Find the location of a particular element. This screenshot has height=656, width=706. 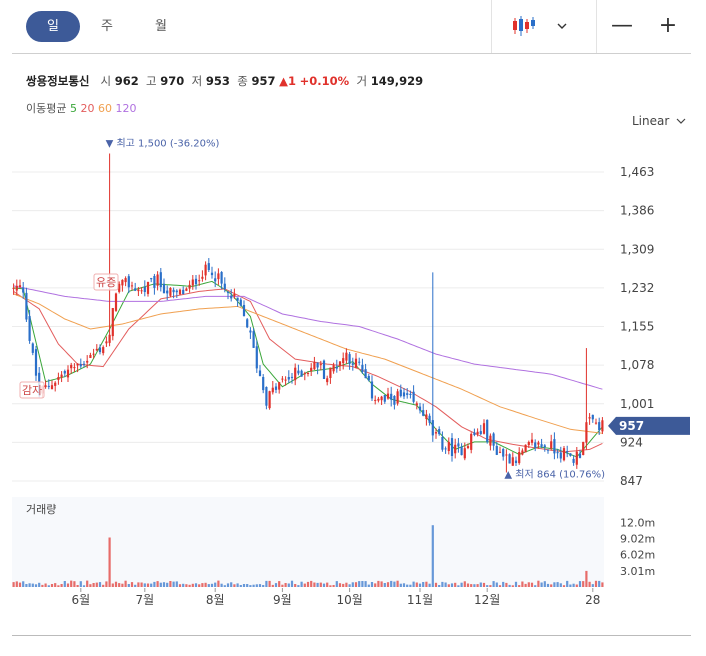

volume-label: 거 is located at coordinates (362, 81).